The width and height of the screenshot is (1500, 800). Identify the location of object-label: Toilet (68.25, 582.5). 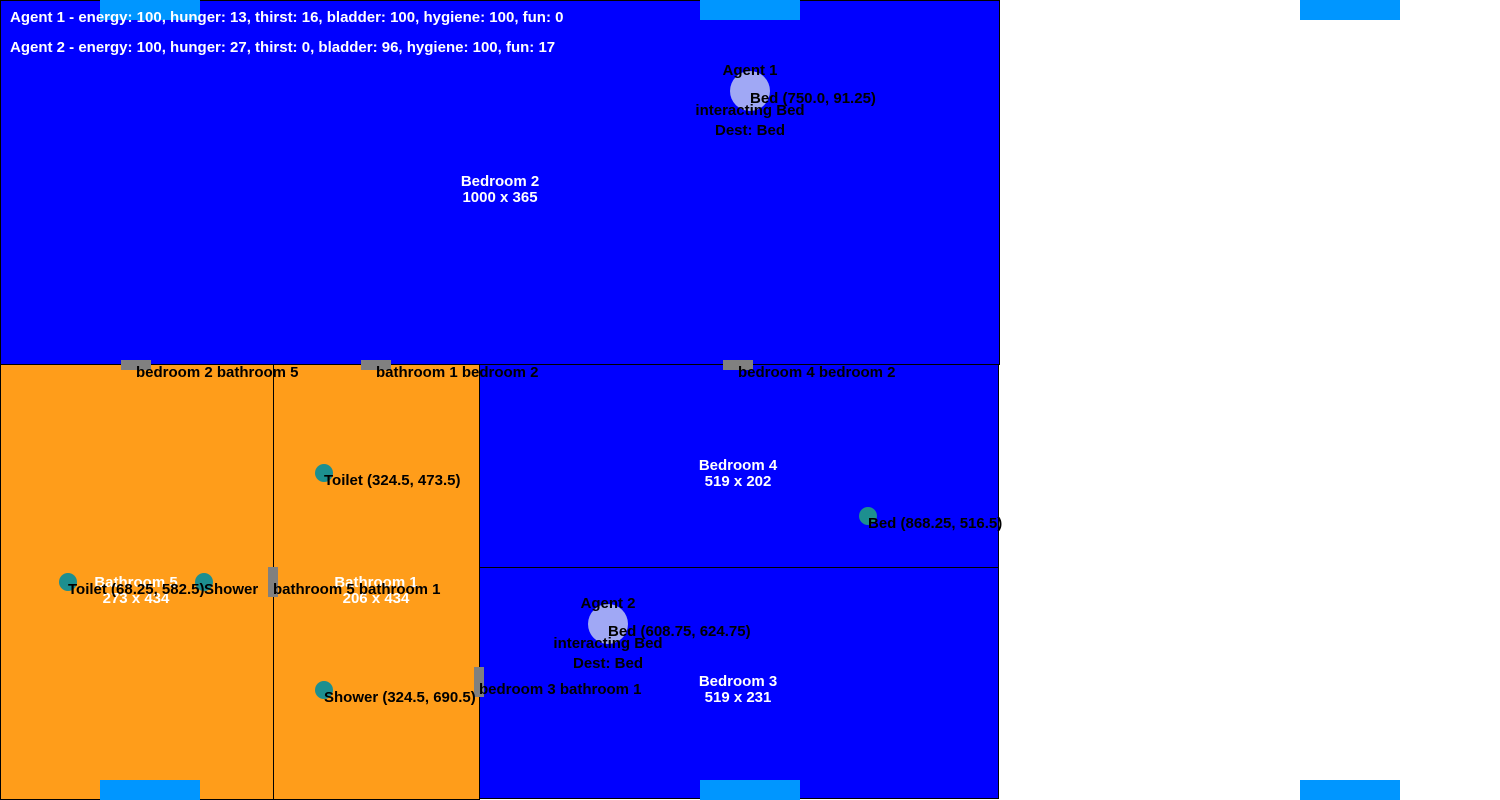
(136, 589).